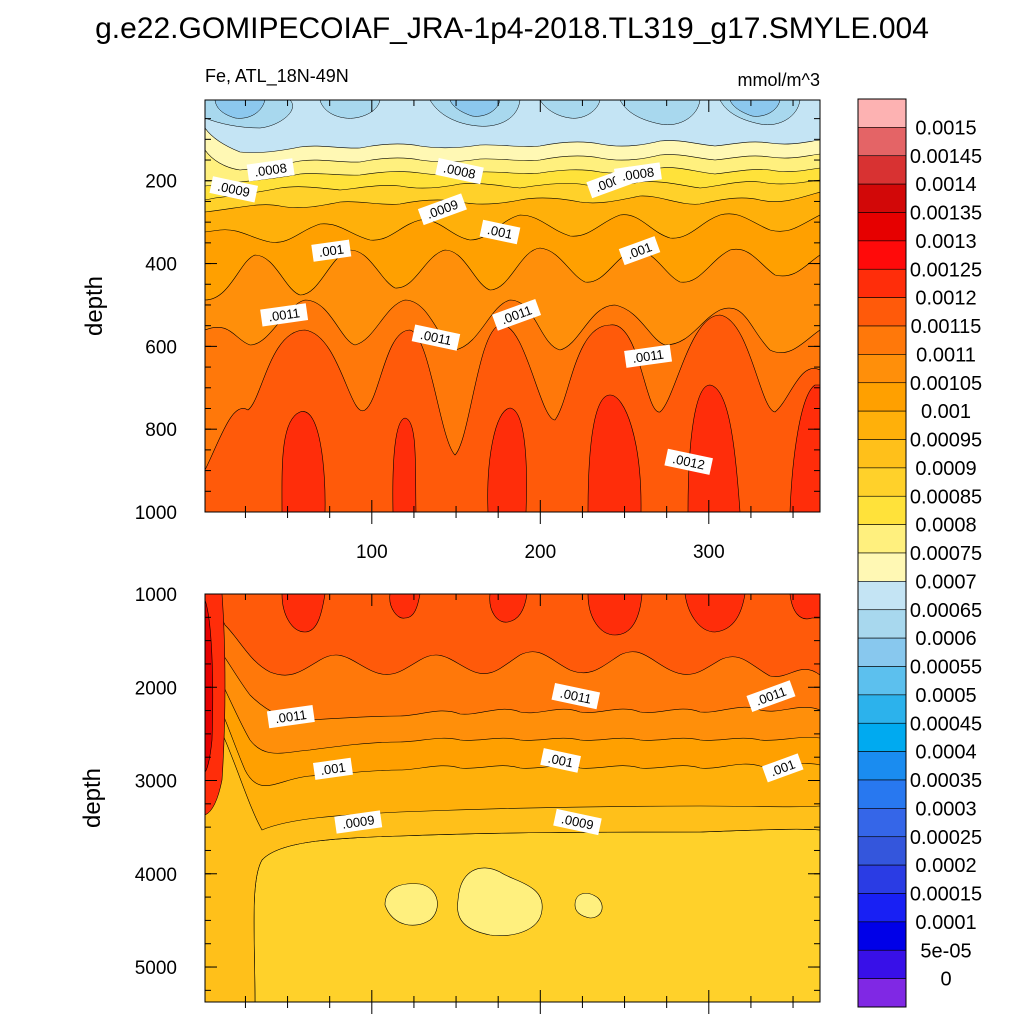  Describe the element at coordinates (493, 901) in the screenshot. I see `fill-00085-patches` at that location.